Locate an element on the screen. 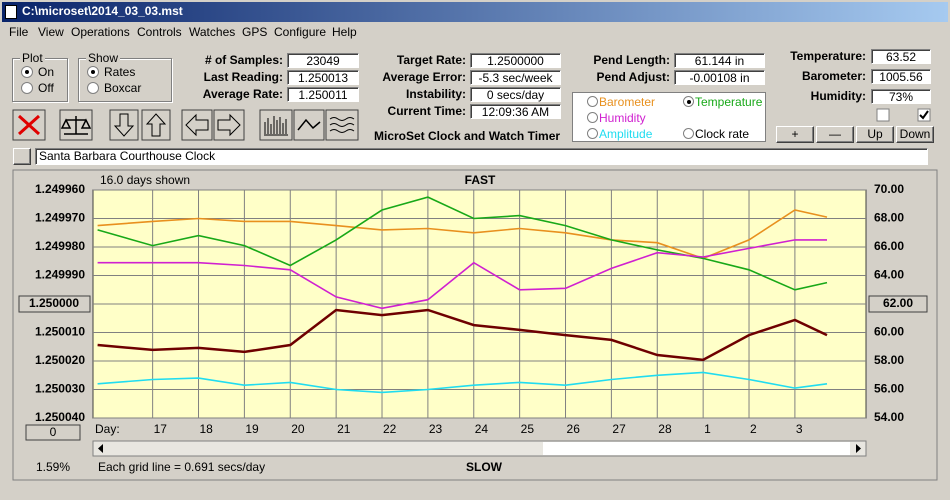 The width and height of the screenshot is (950, 500). y-tick-label: 1.250000 is located at coordinates (54, 303).